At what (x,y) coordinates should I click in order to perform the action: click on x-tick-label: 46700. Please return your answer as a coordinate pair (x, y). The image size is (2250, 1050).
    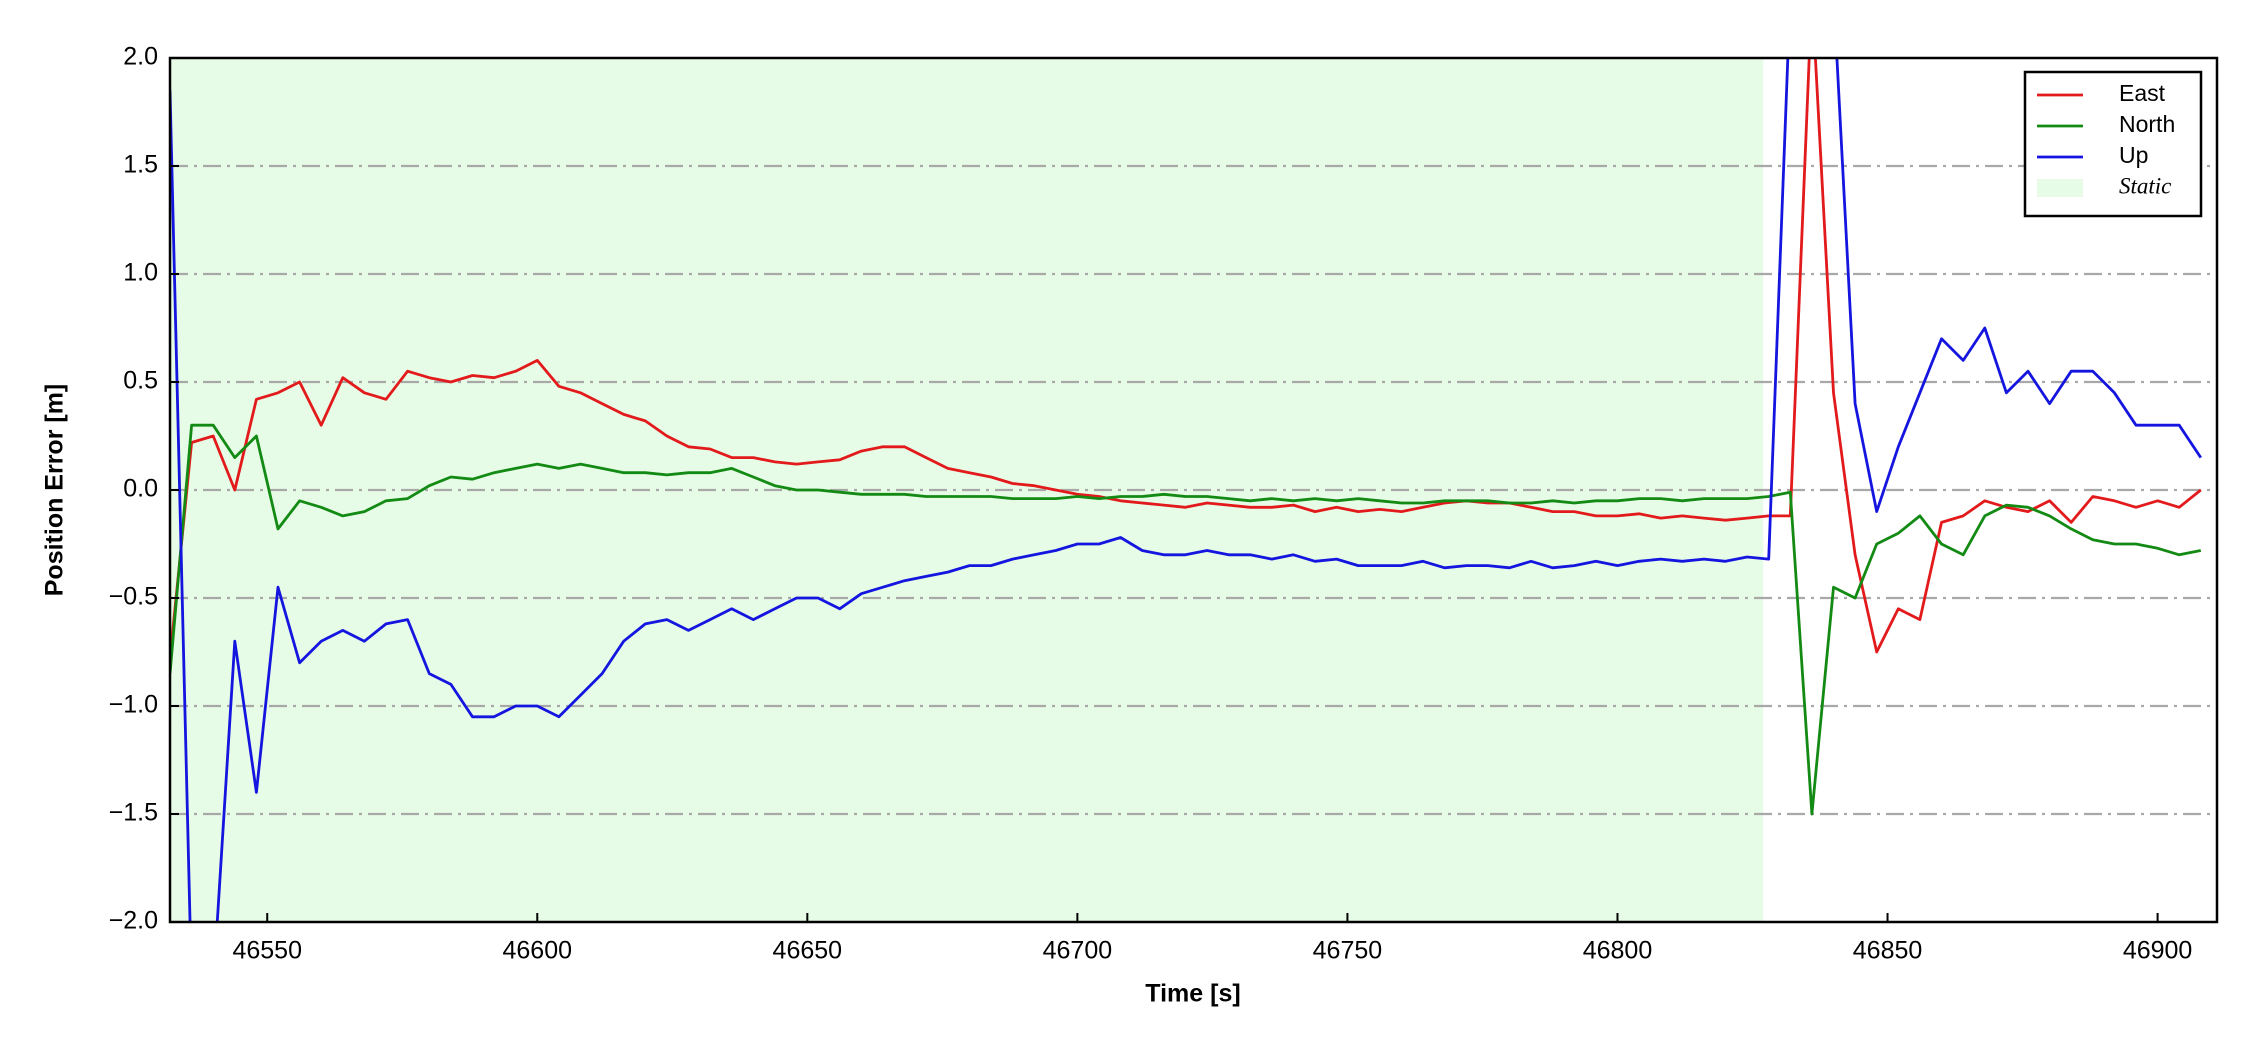
    Looking at the image, I should click on (1078, 951).